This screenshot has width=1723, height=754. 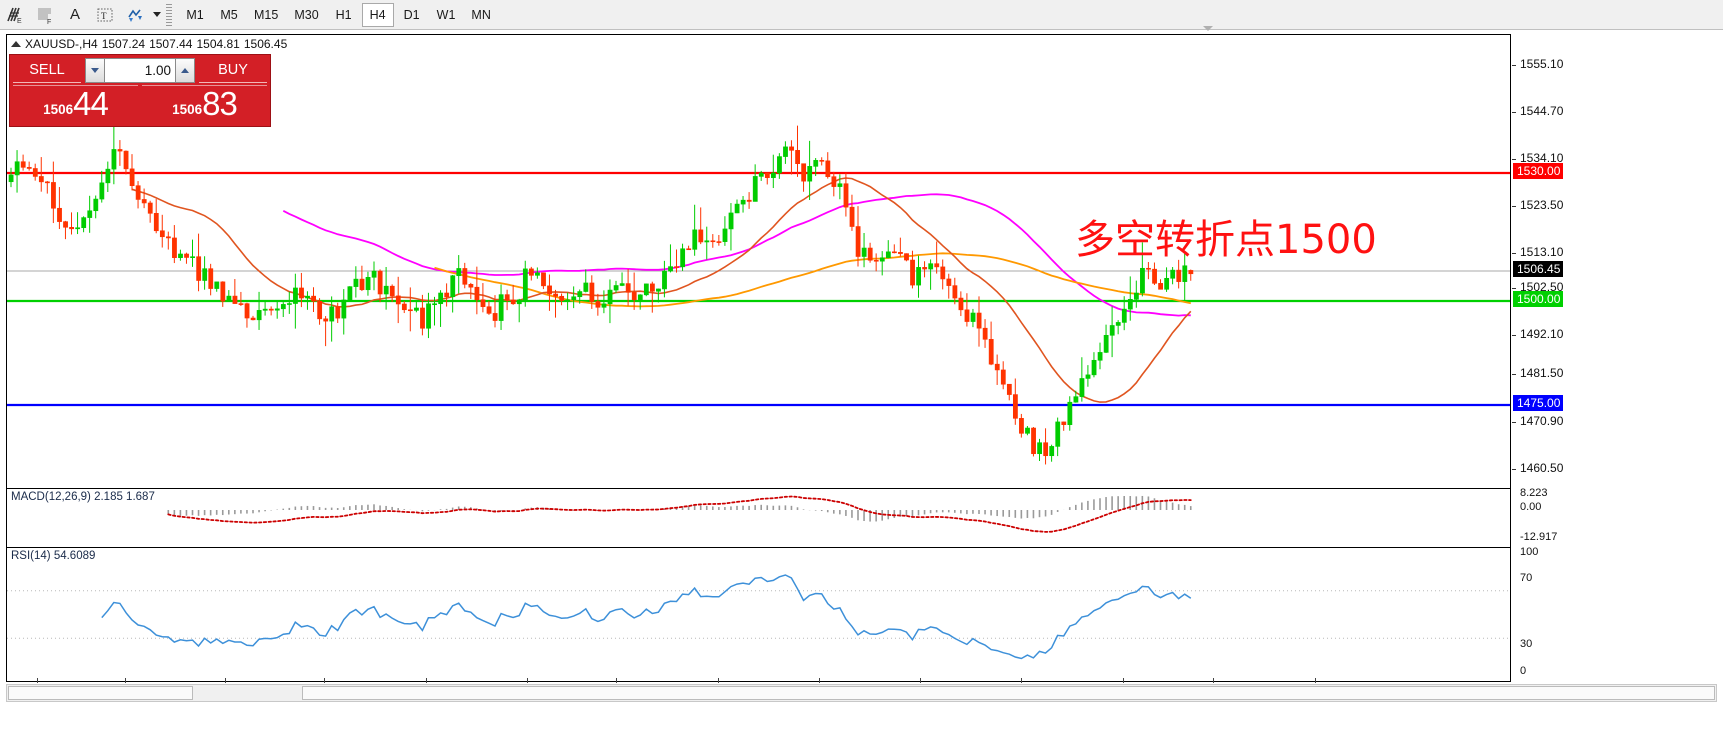 I want to click on objects-icon, so click(x=135, y=15).